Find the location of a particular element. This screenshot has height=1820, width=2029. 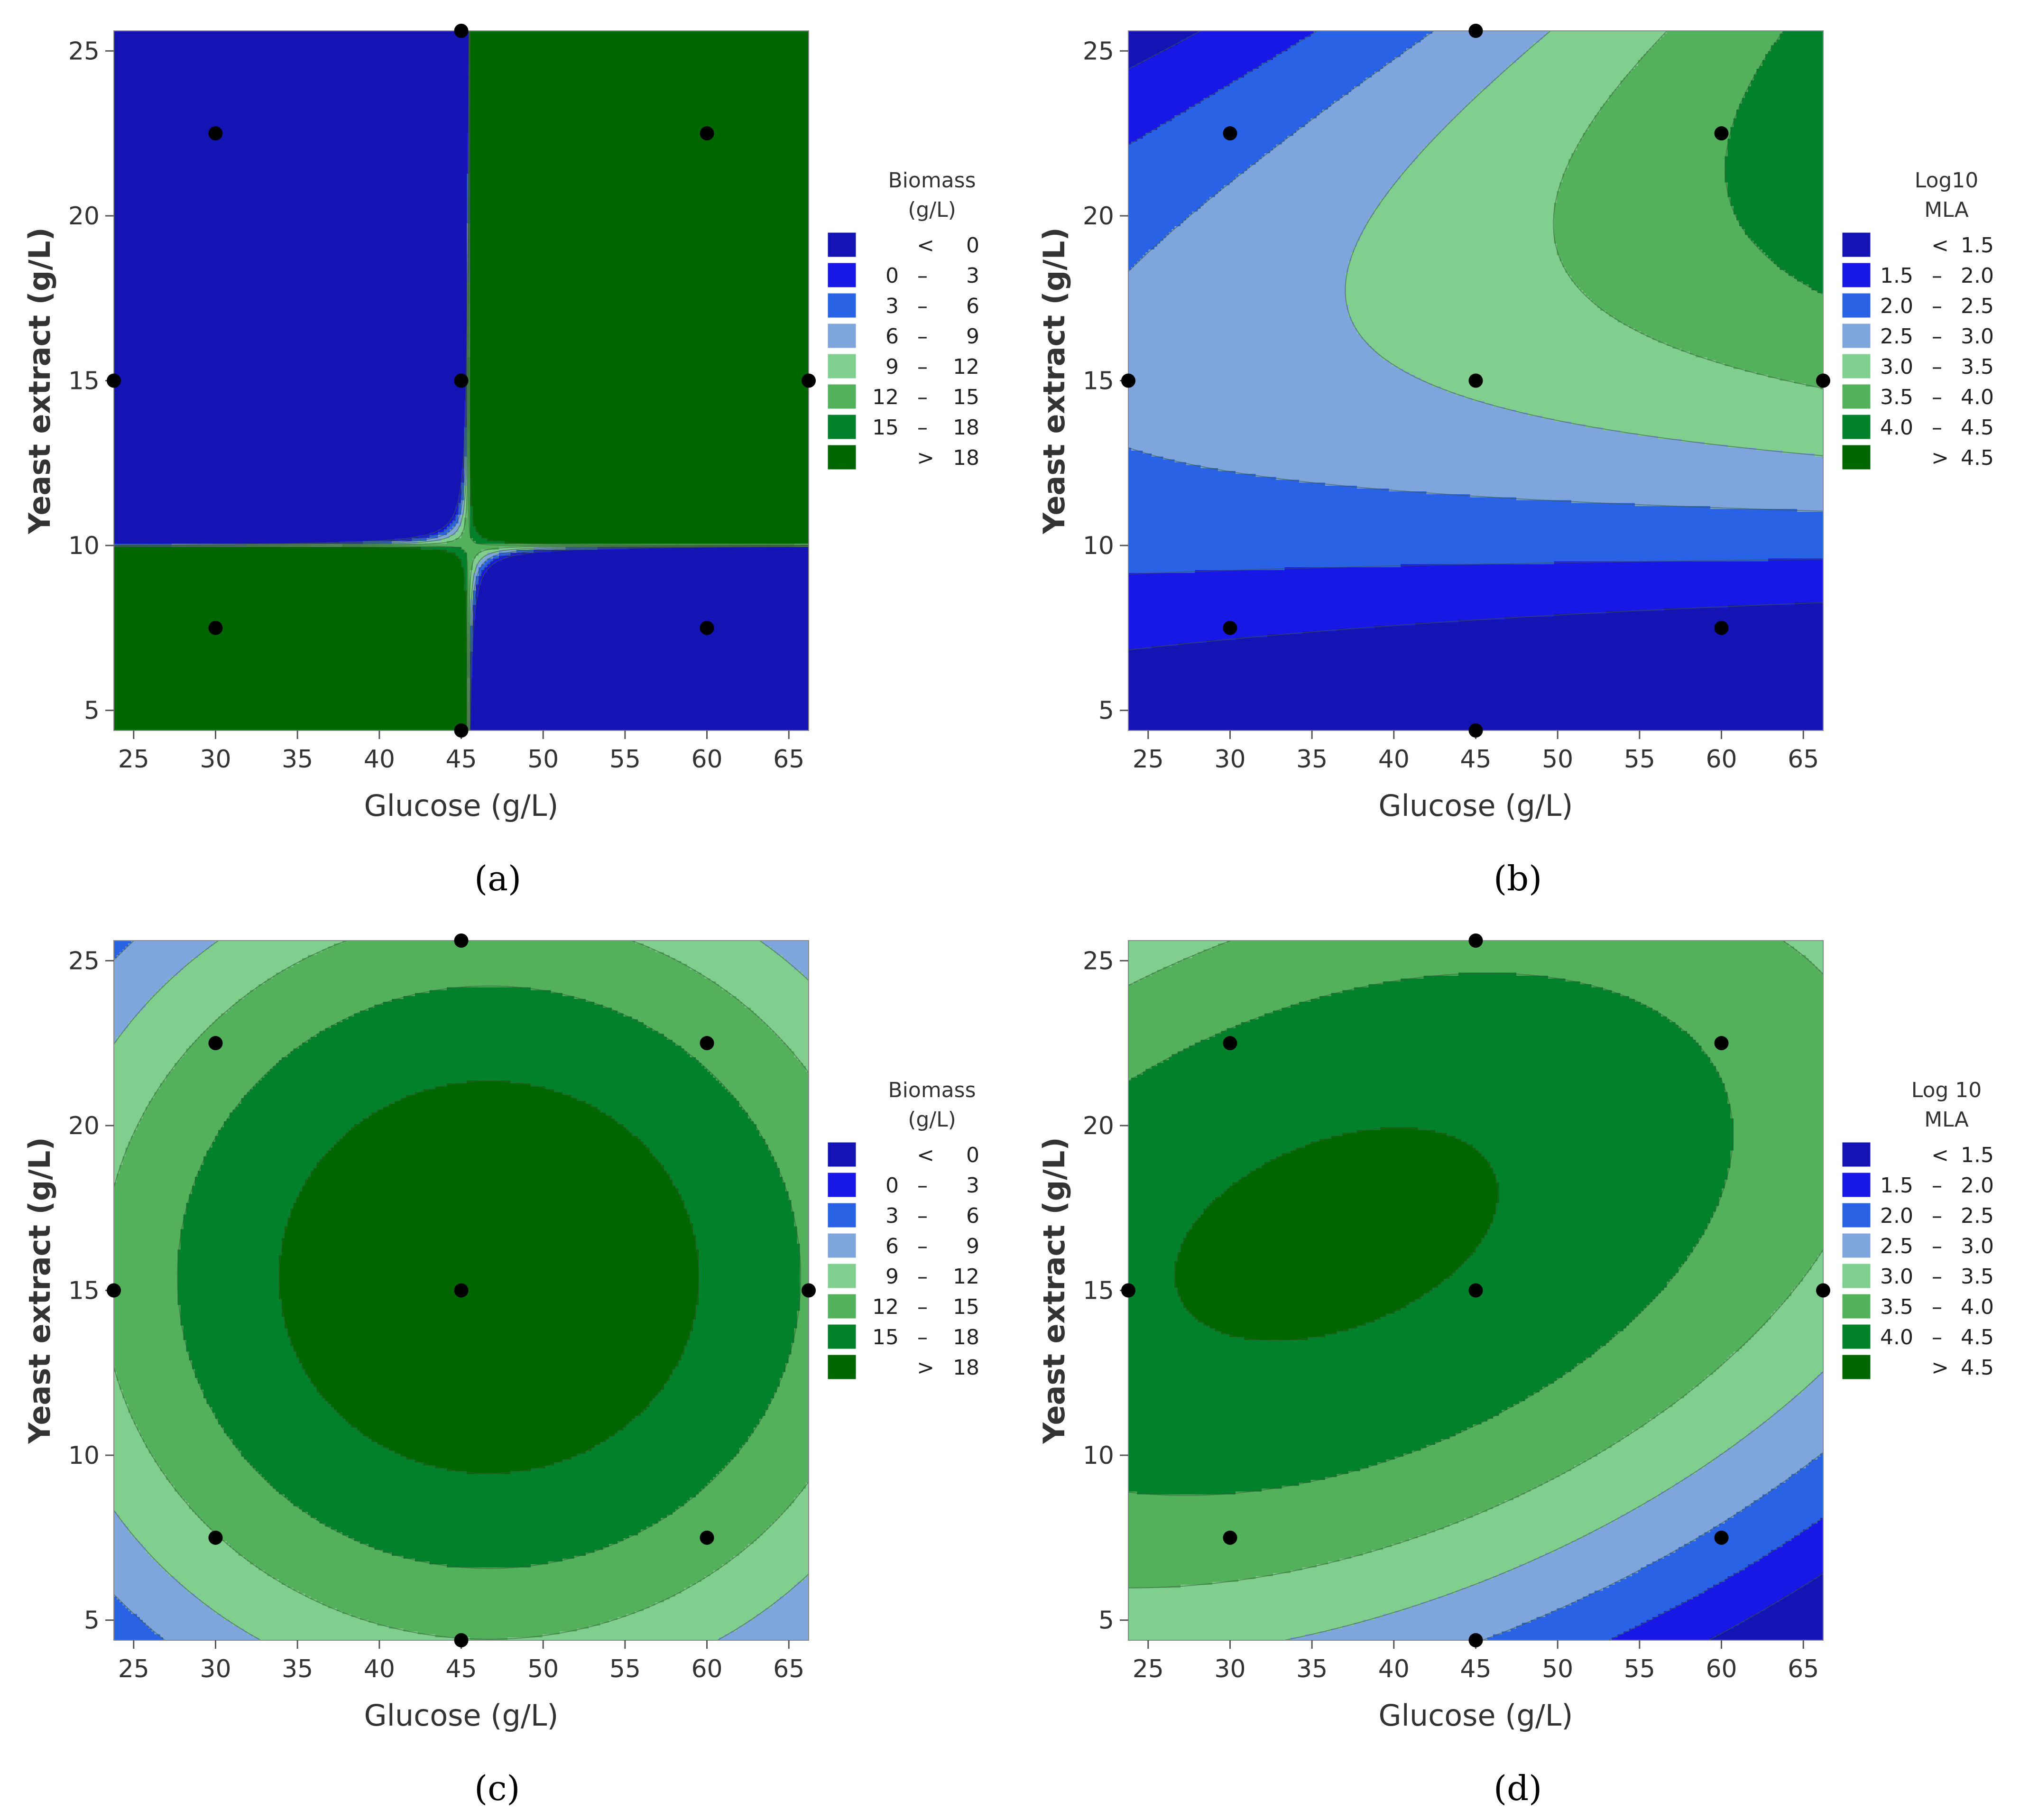

x-tick-label: 50 is located at coordinates (543, 759).